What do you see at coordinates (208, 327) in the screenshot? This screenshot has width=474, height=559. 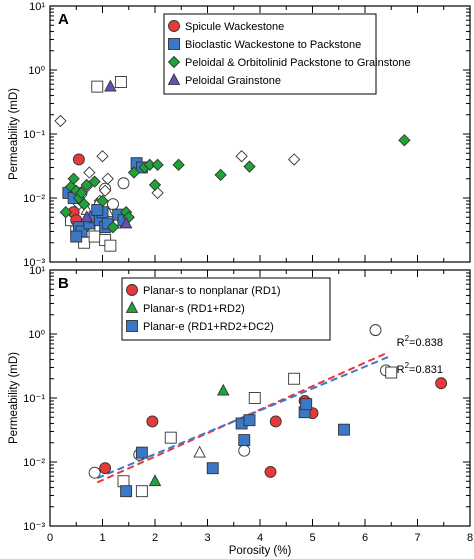 I see `panel-b-legend-label: Planar-e (RD1+RD2+DC2)` at bounding box center [208, 327].